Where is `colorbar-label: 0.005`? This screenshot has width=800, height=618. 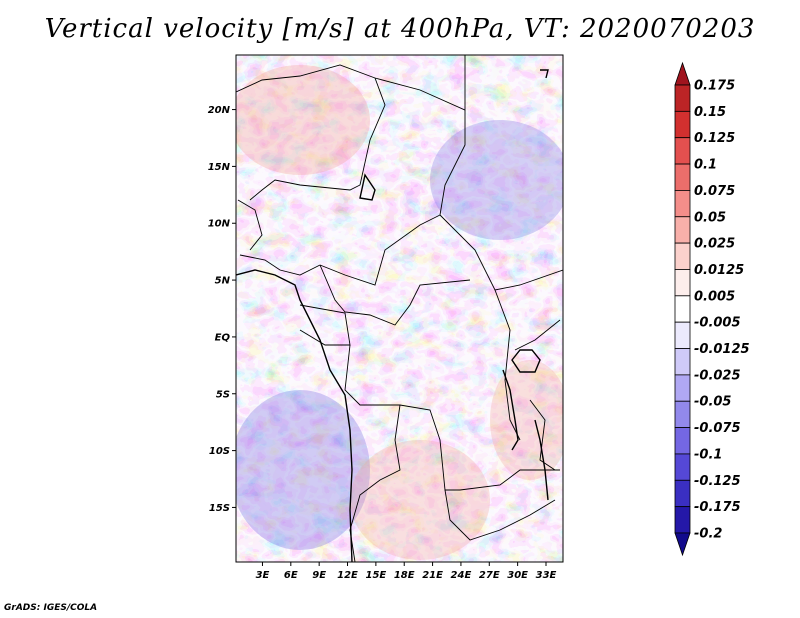
colorbar-label: 0.005 is located at coordinates (714, 296).